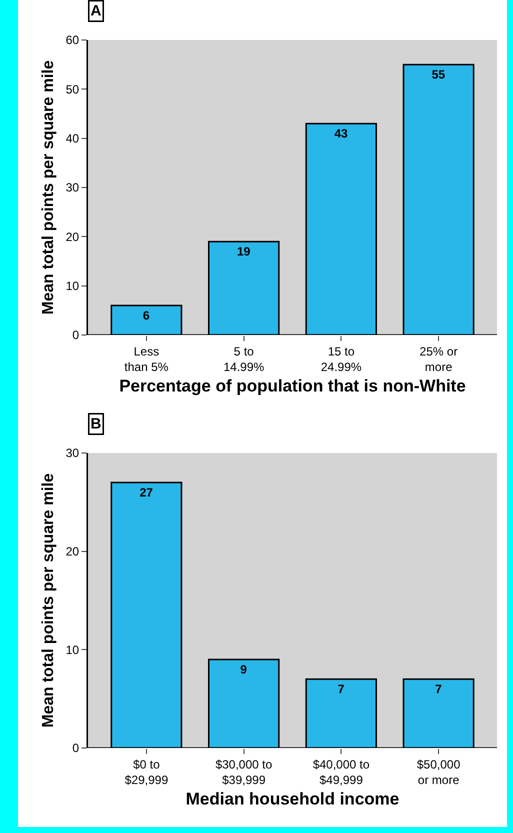 This screenshot has height=833, width=513. I want to click on x-tick-label: Less than 5%, so click(146, 359).